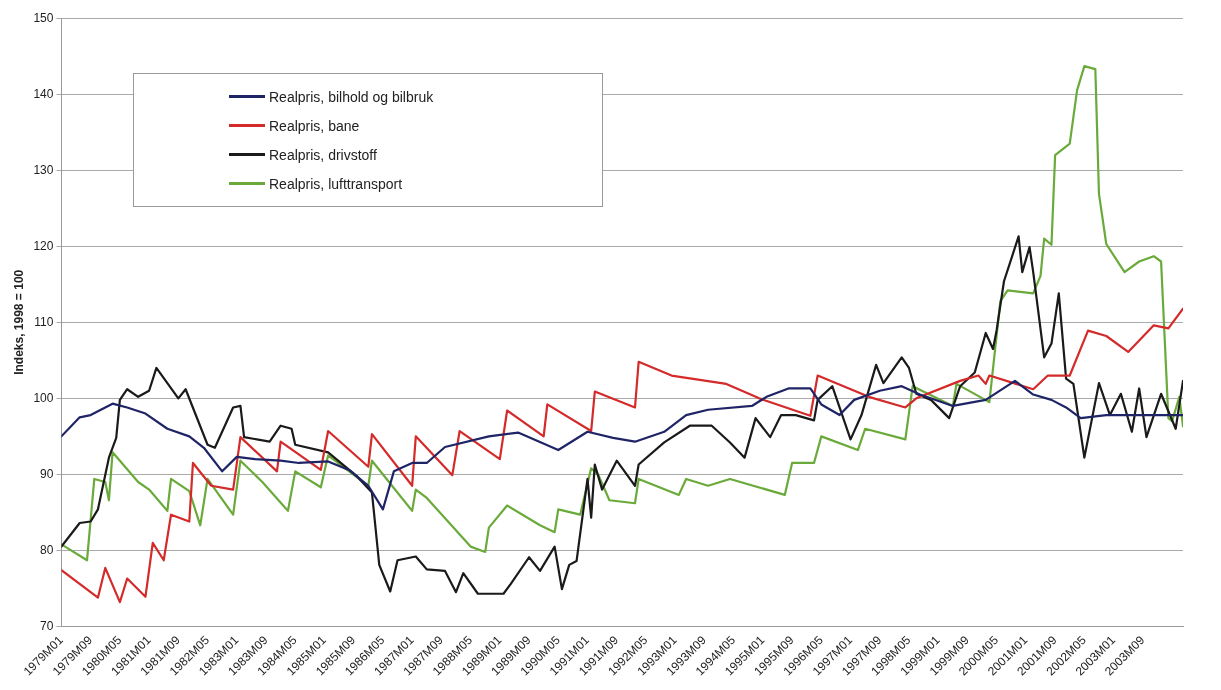 The height and width of the screenshot is (690, 1221). What do you see at coordinates (47, 473) in the screenshot?
I see `y-tick-label: 90` at bounding box center [47, 473].